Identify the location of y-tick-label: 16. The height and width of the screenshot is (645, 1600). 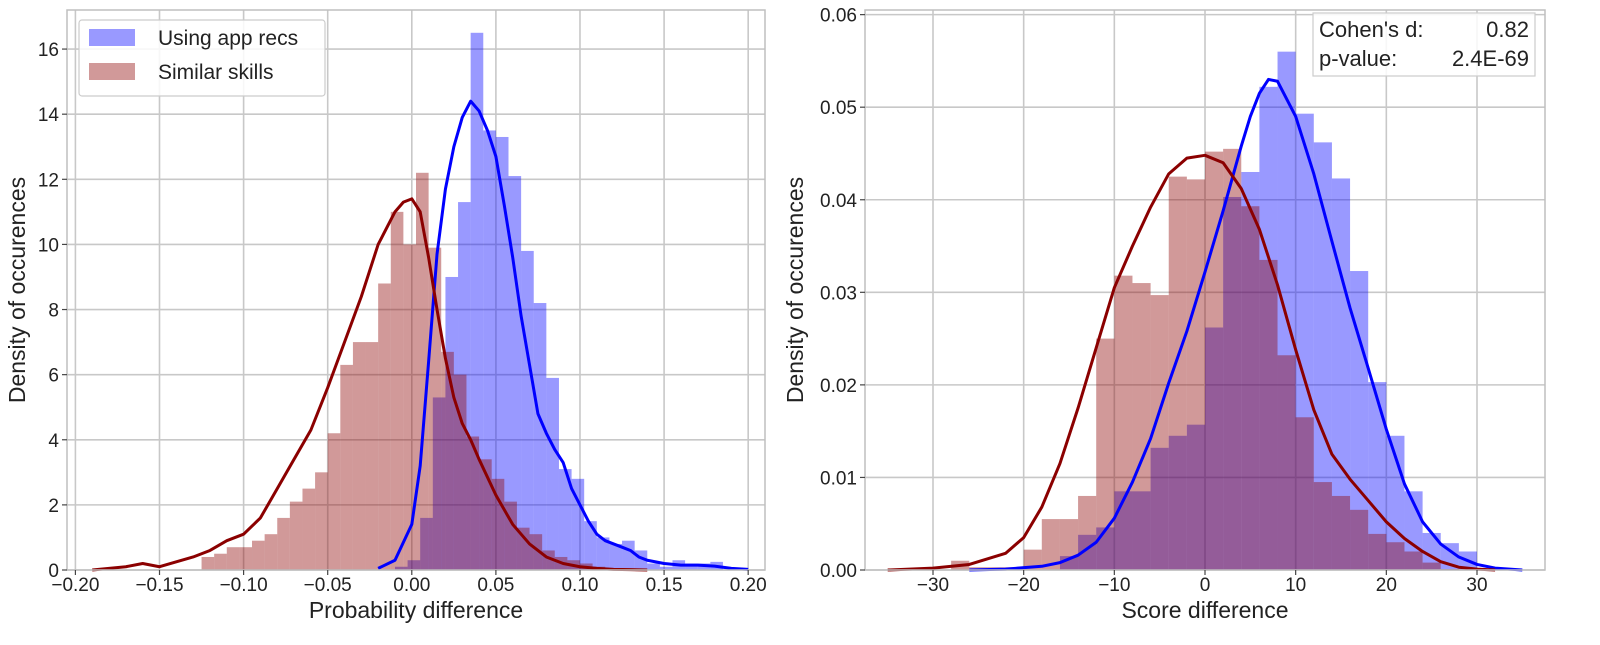
(48, 50).